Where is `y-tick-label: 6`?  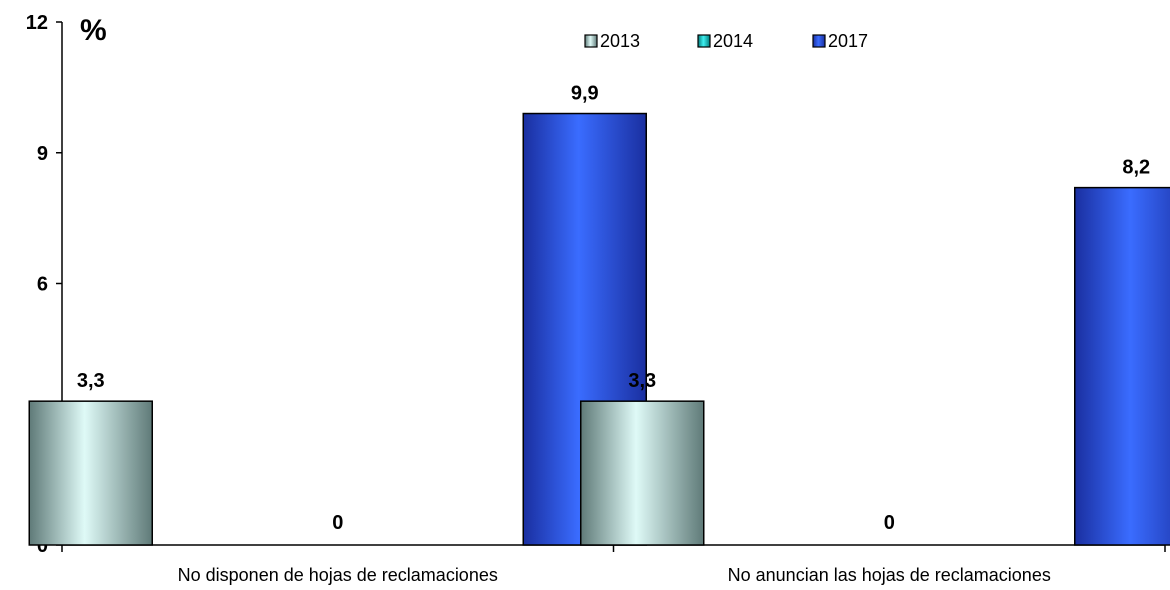
y-tick-label: 6 is located at coordinates (42, 285).